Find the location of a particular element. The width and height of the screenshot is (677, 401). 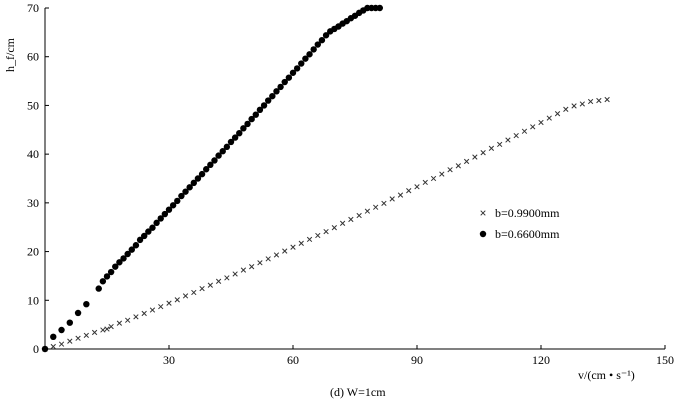

legend-marker is located at coordinates (483, 213).